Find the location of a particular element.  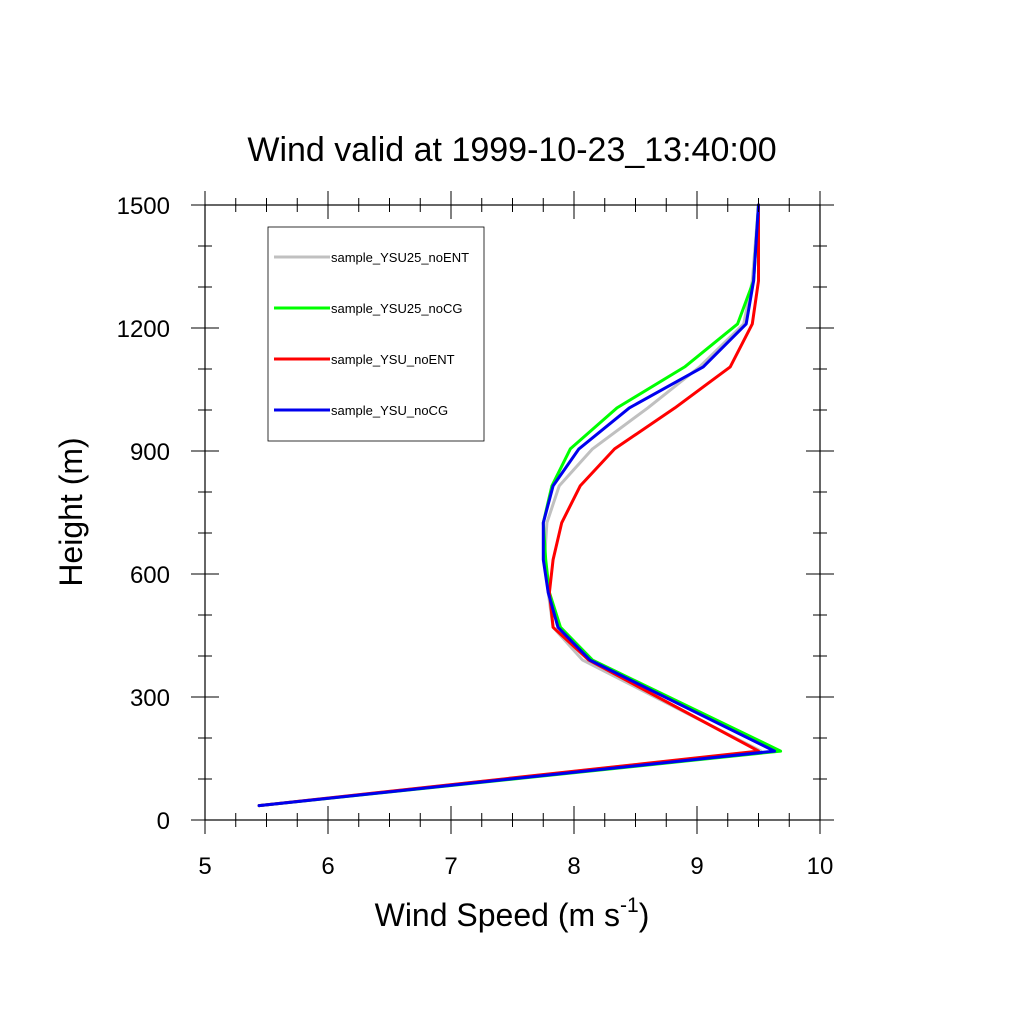

legend-label: sample_YSU_noCG is located at coordinates (389, 410).